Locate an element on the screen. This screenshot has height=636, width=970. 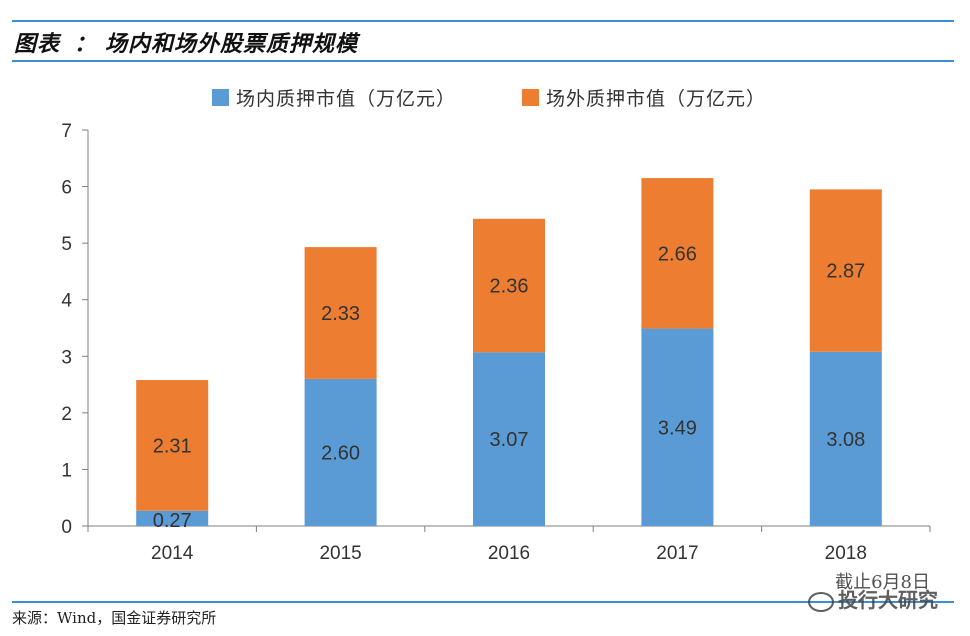
watermark: 投行大研究 is located at coordinates (873, 598).